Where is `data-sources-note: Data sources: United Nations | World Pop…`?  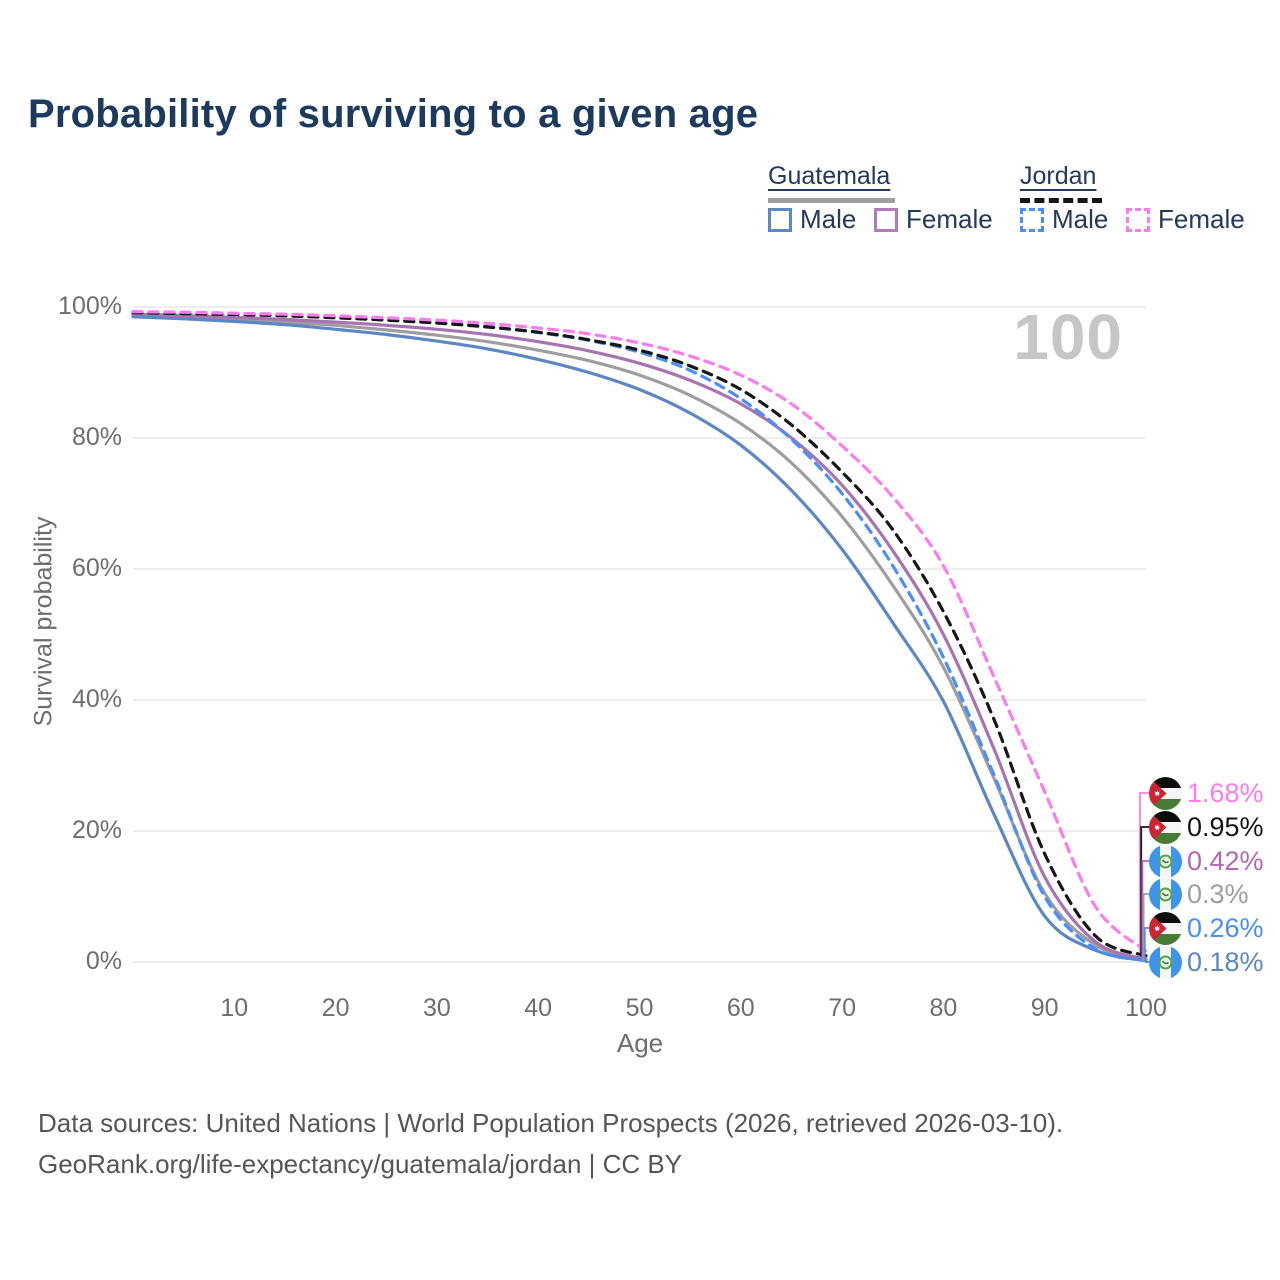 data-sources-note: Data sources: United Nations | World Pop… is located at coordinates (551, 1123).